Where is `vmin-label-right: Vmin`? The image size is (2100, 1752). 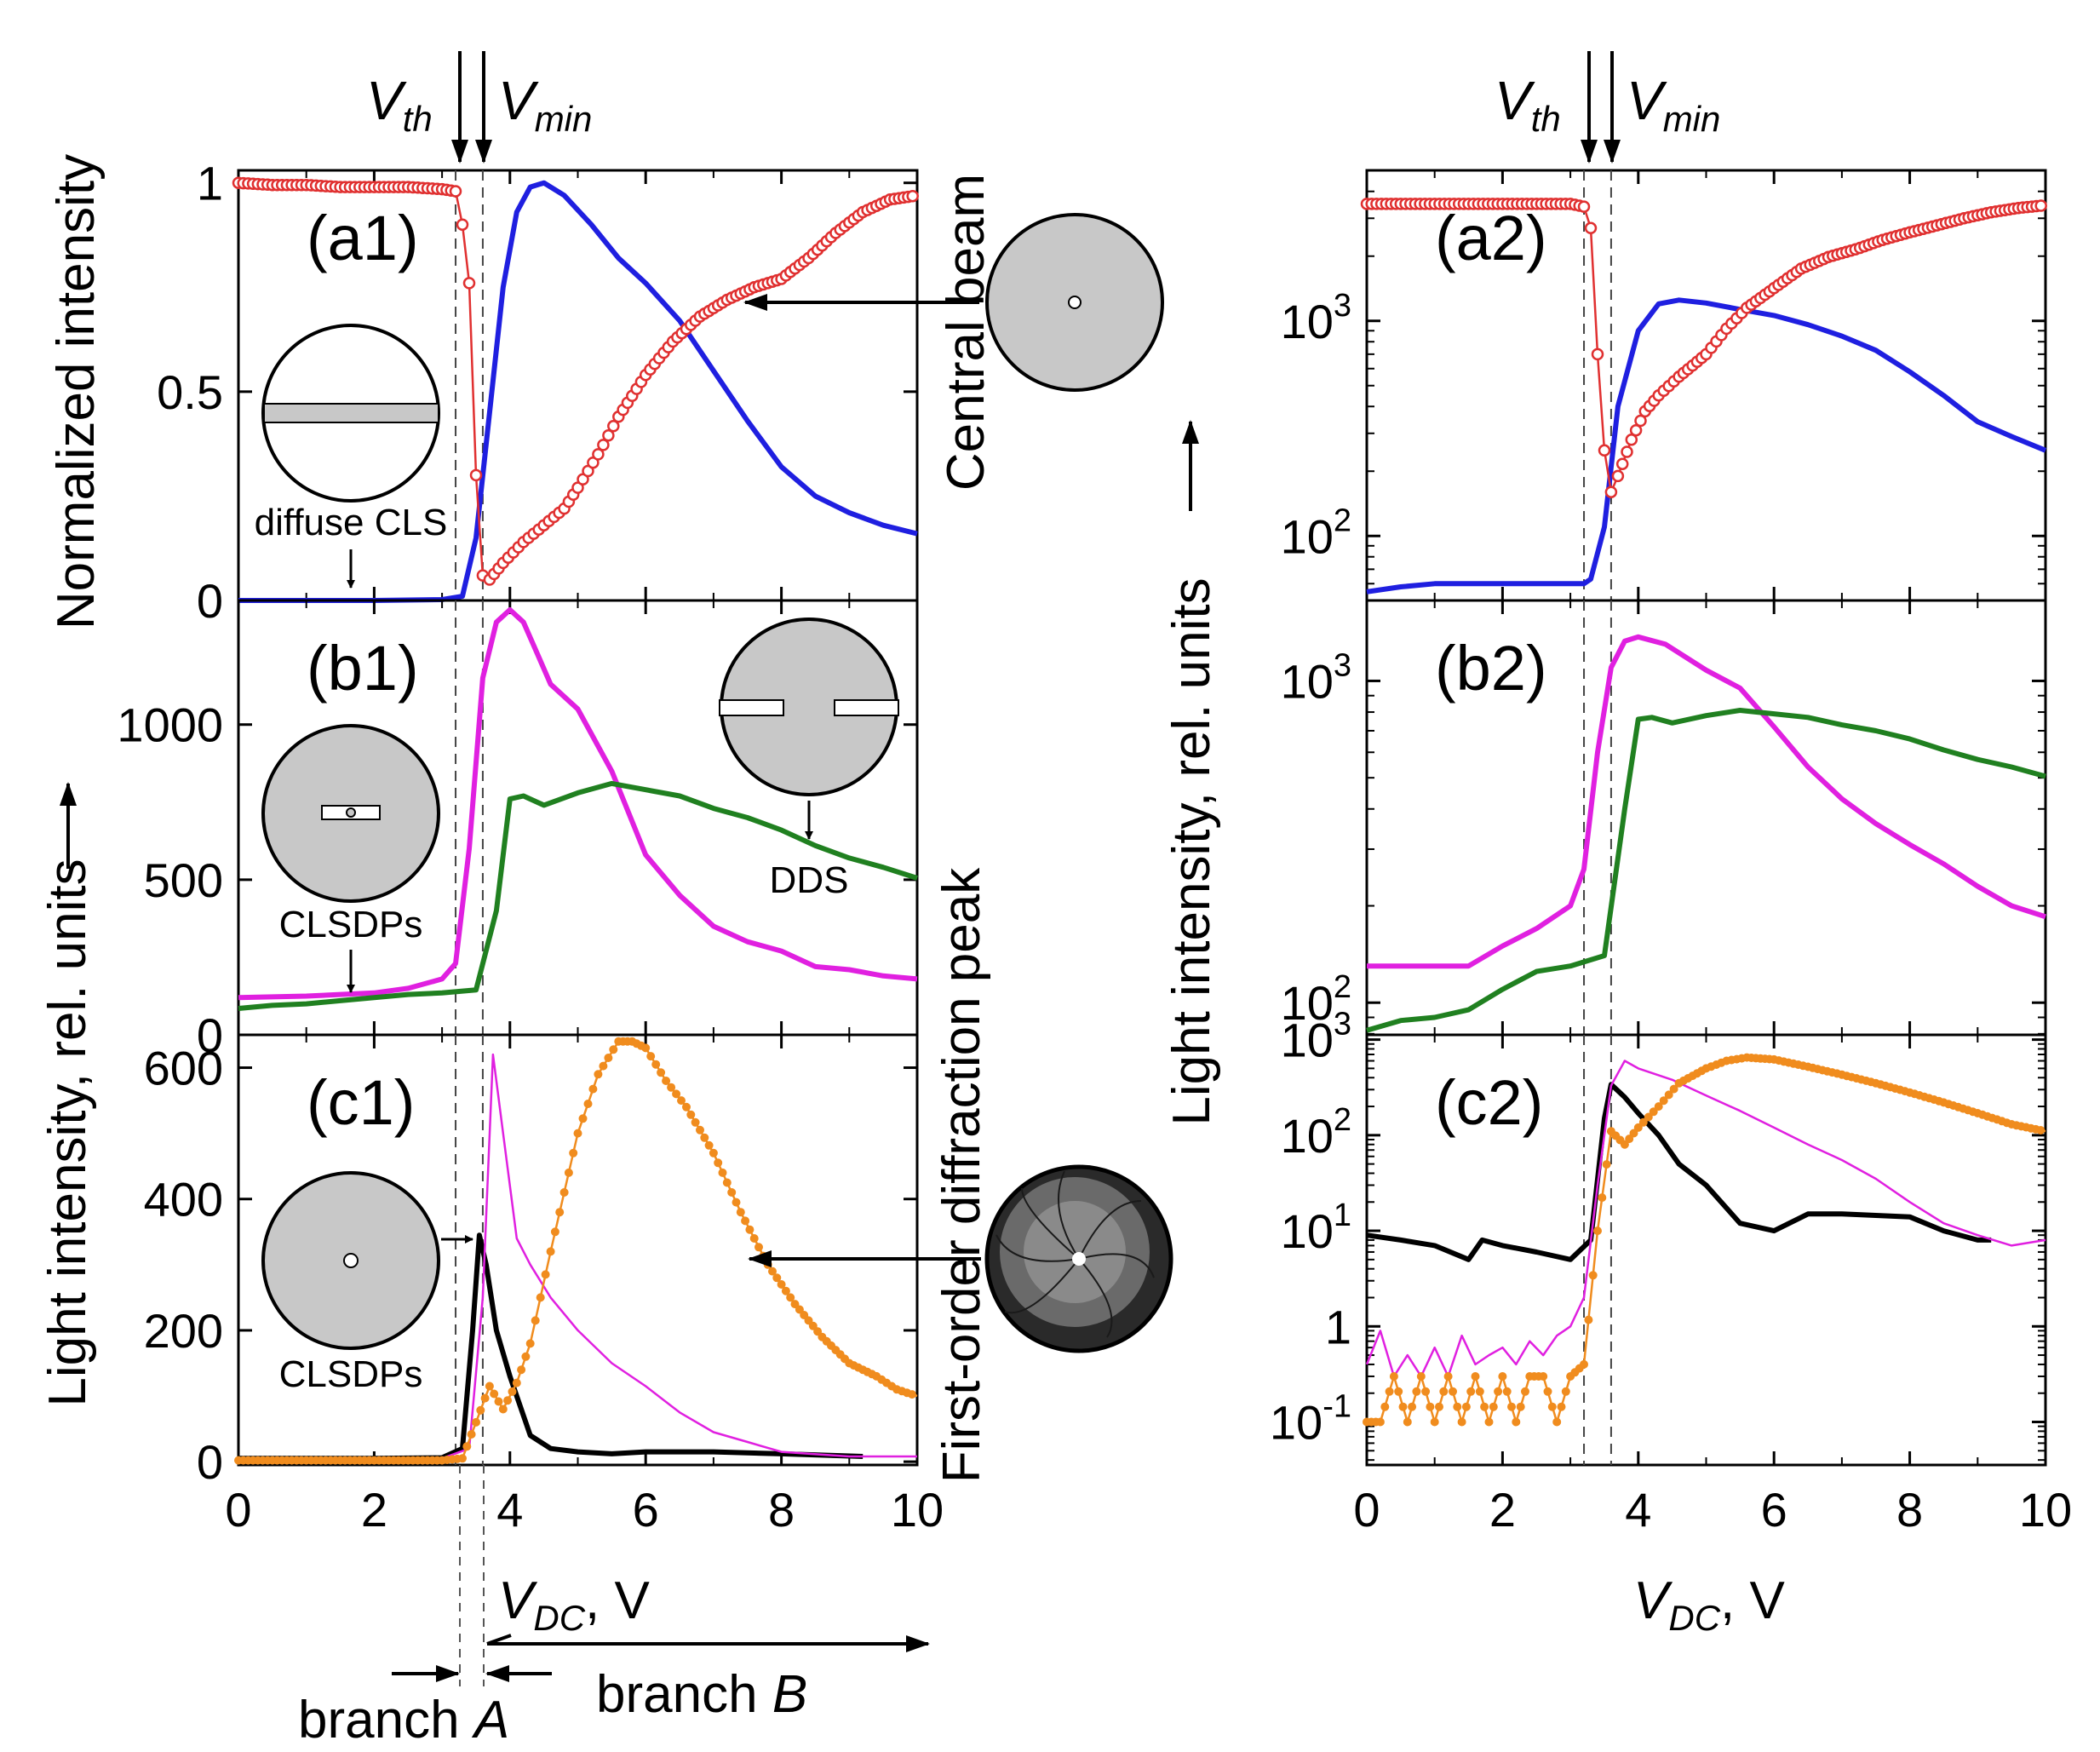
vmin-label-right: Vmin is located at coordinates (1673, 105).